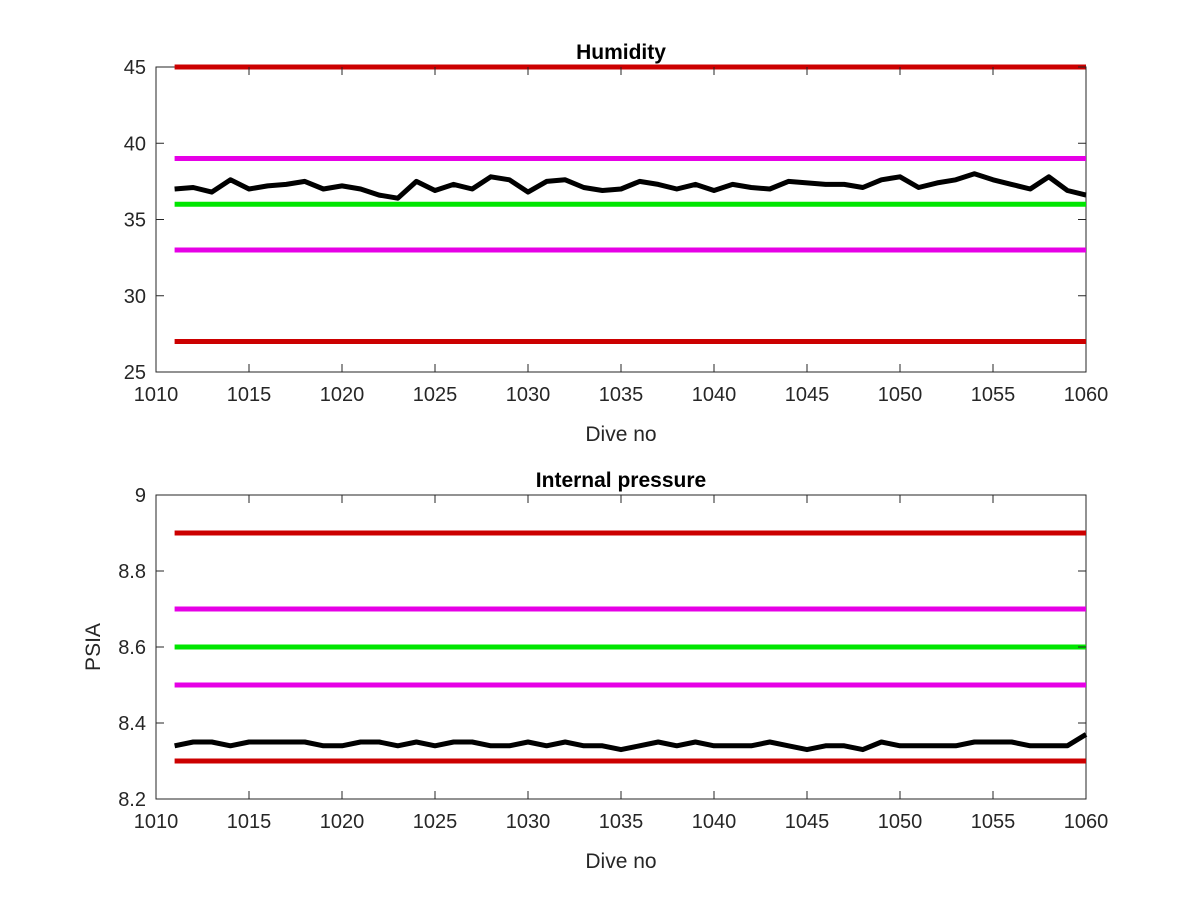  Describe the element at coordinates (140, 496) in the screenshot. I see `y-tick-label: 9` at that location.